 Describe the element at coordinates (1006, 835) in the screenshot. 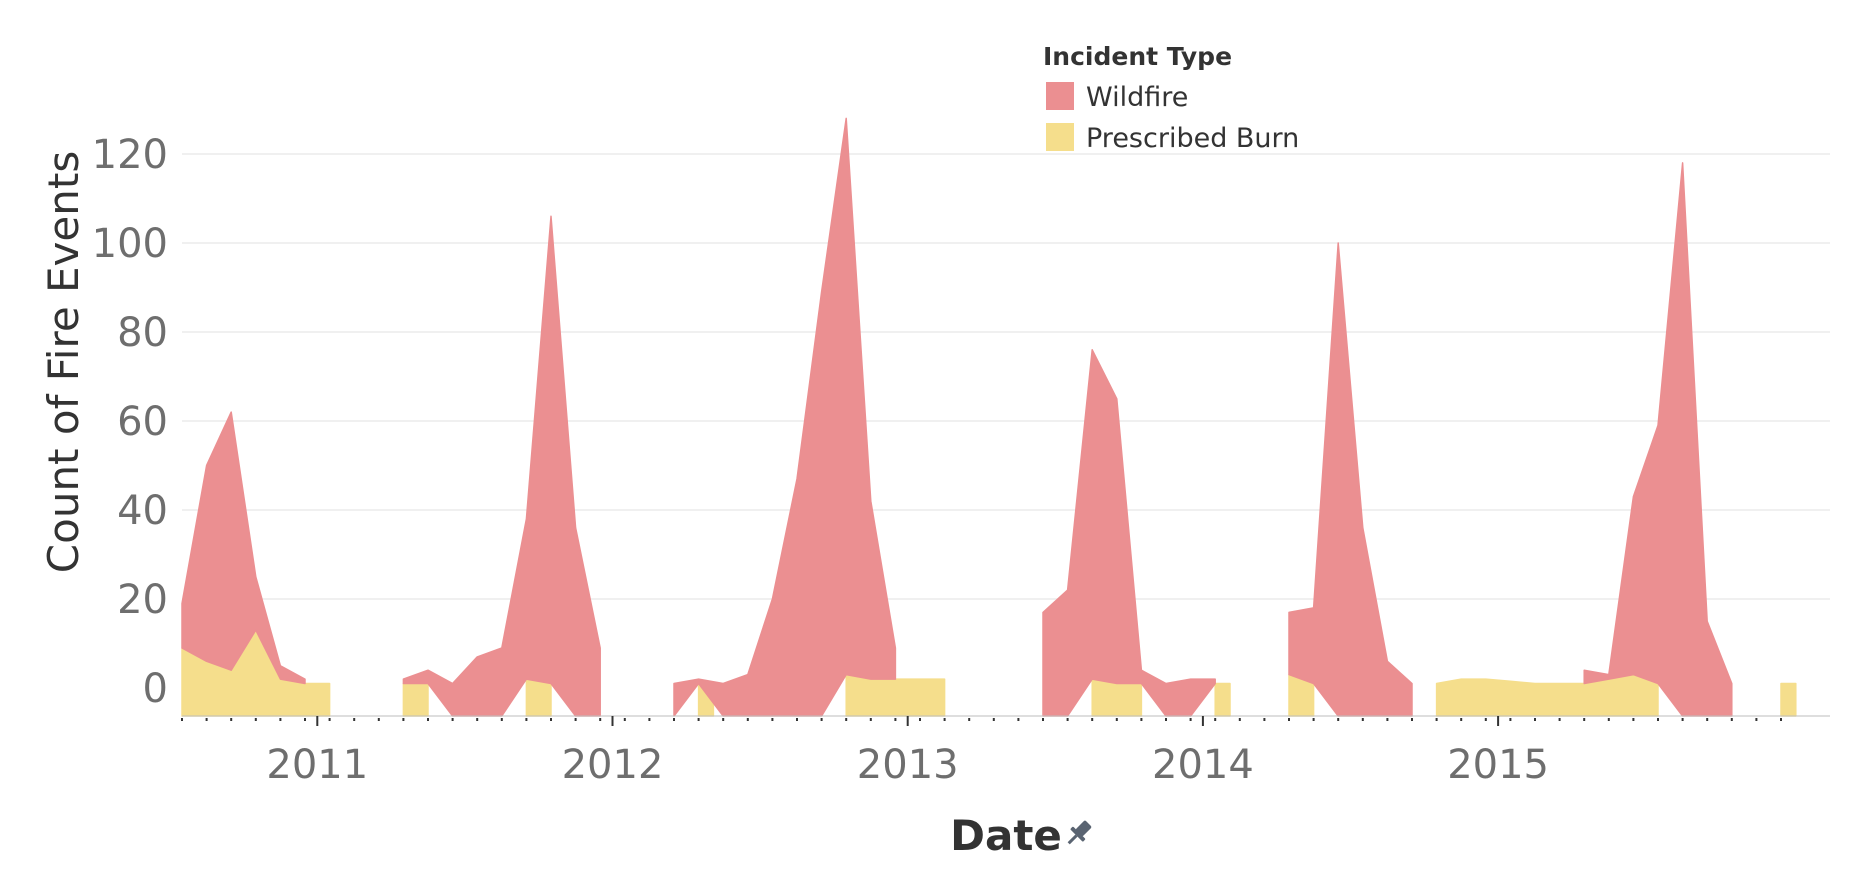

I see `x-axis-title: Date` at that location.